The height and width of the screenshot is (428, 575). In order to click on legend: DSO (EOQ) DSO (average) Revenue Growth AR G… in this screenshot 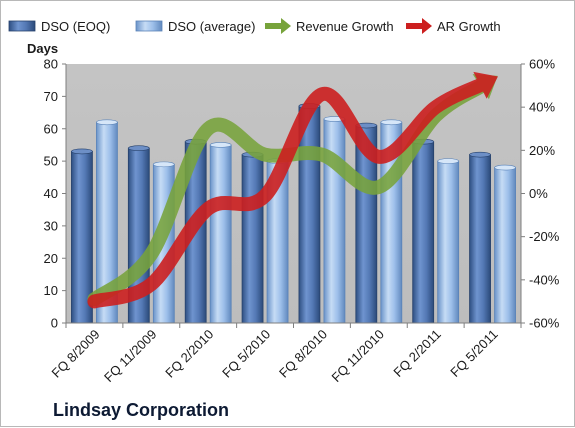, I will do `click(254, 26)`.